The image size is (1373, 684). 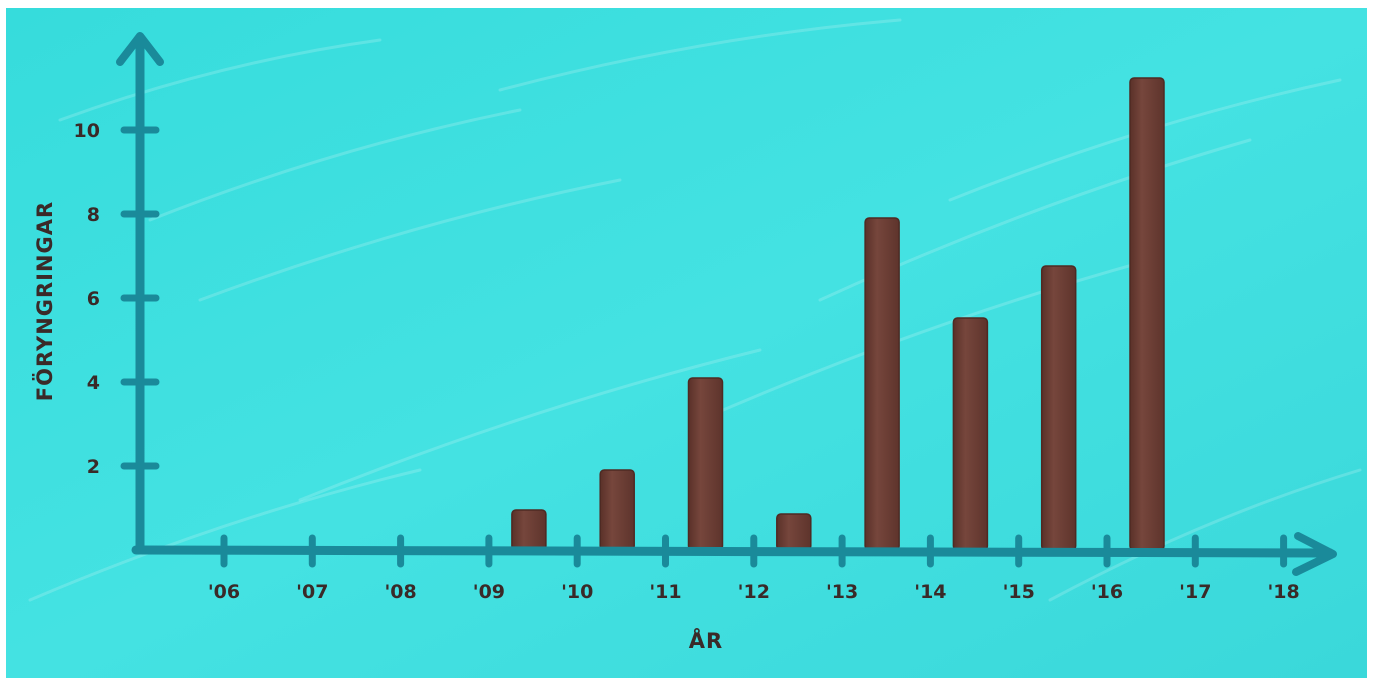 I want to click on y-axis-label: FÖRYNGRINGAR, so click(x=44, y=301).